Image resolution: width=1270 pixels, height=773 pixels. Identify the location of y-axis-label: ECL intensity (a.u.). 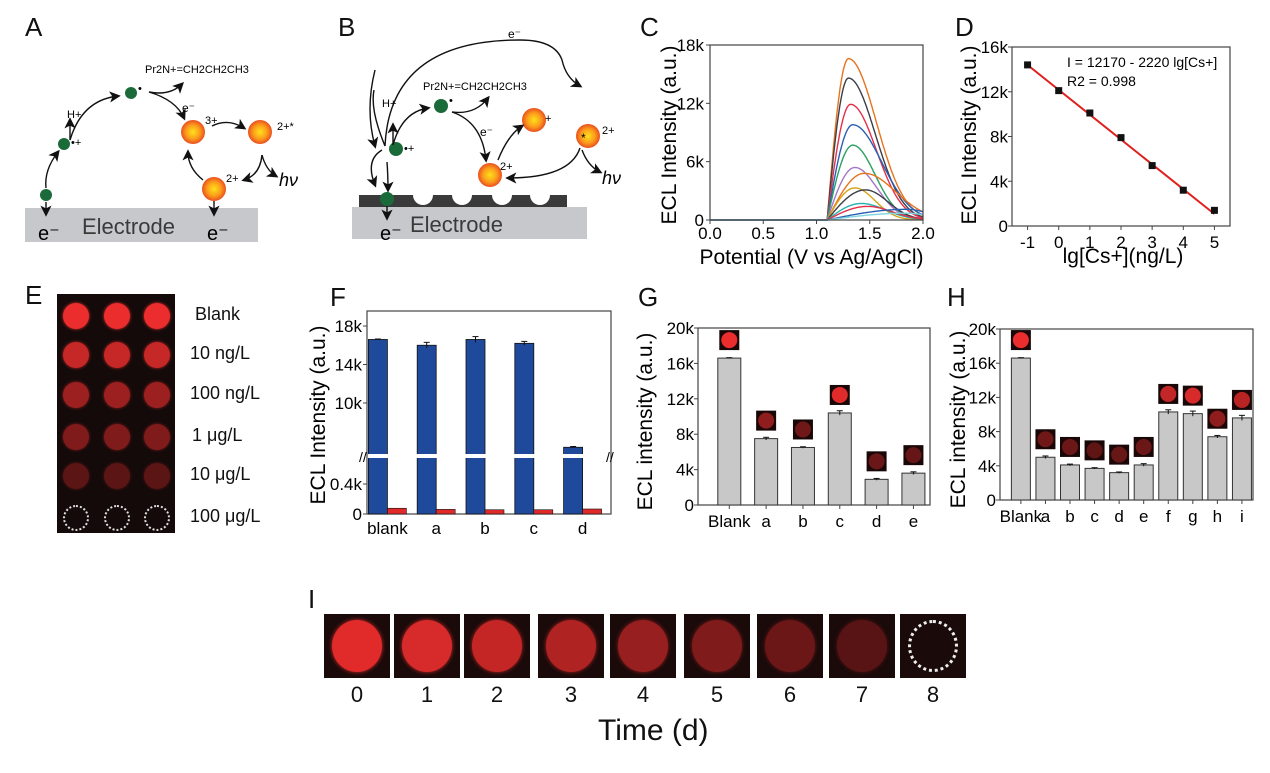
(645, 422).